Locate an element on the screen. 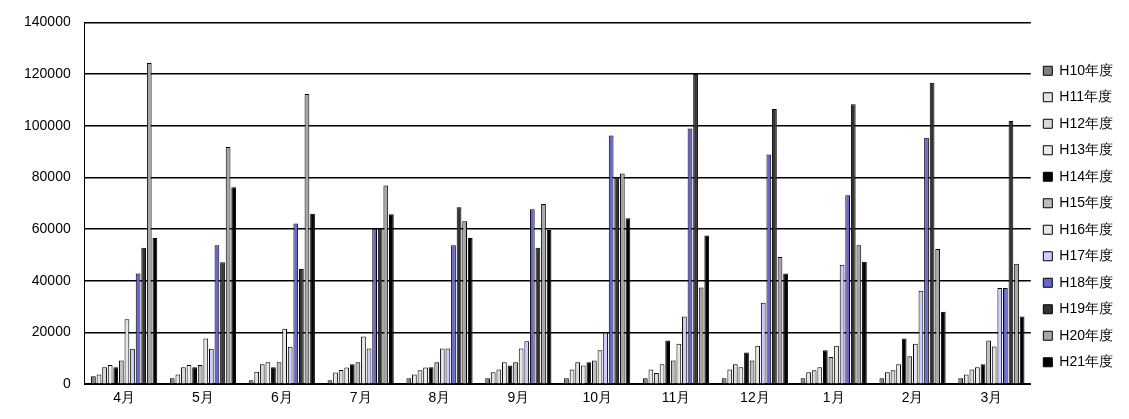 The height and width of the screenshot is (419, 1129). y-tick-label: 0 is located at coordinates (66, 383).